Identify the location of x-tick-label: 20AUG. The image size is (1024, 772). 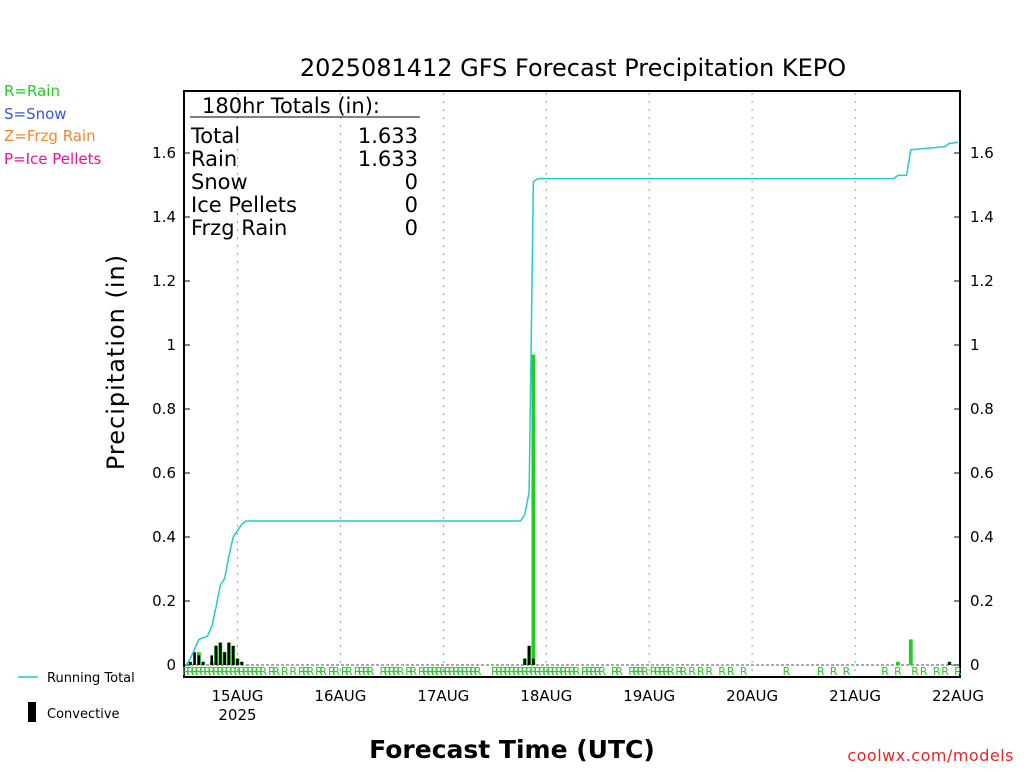
(752, 696).